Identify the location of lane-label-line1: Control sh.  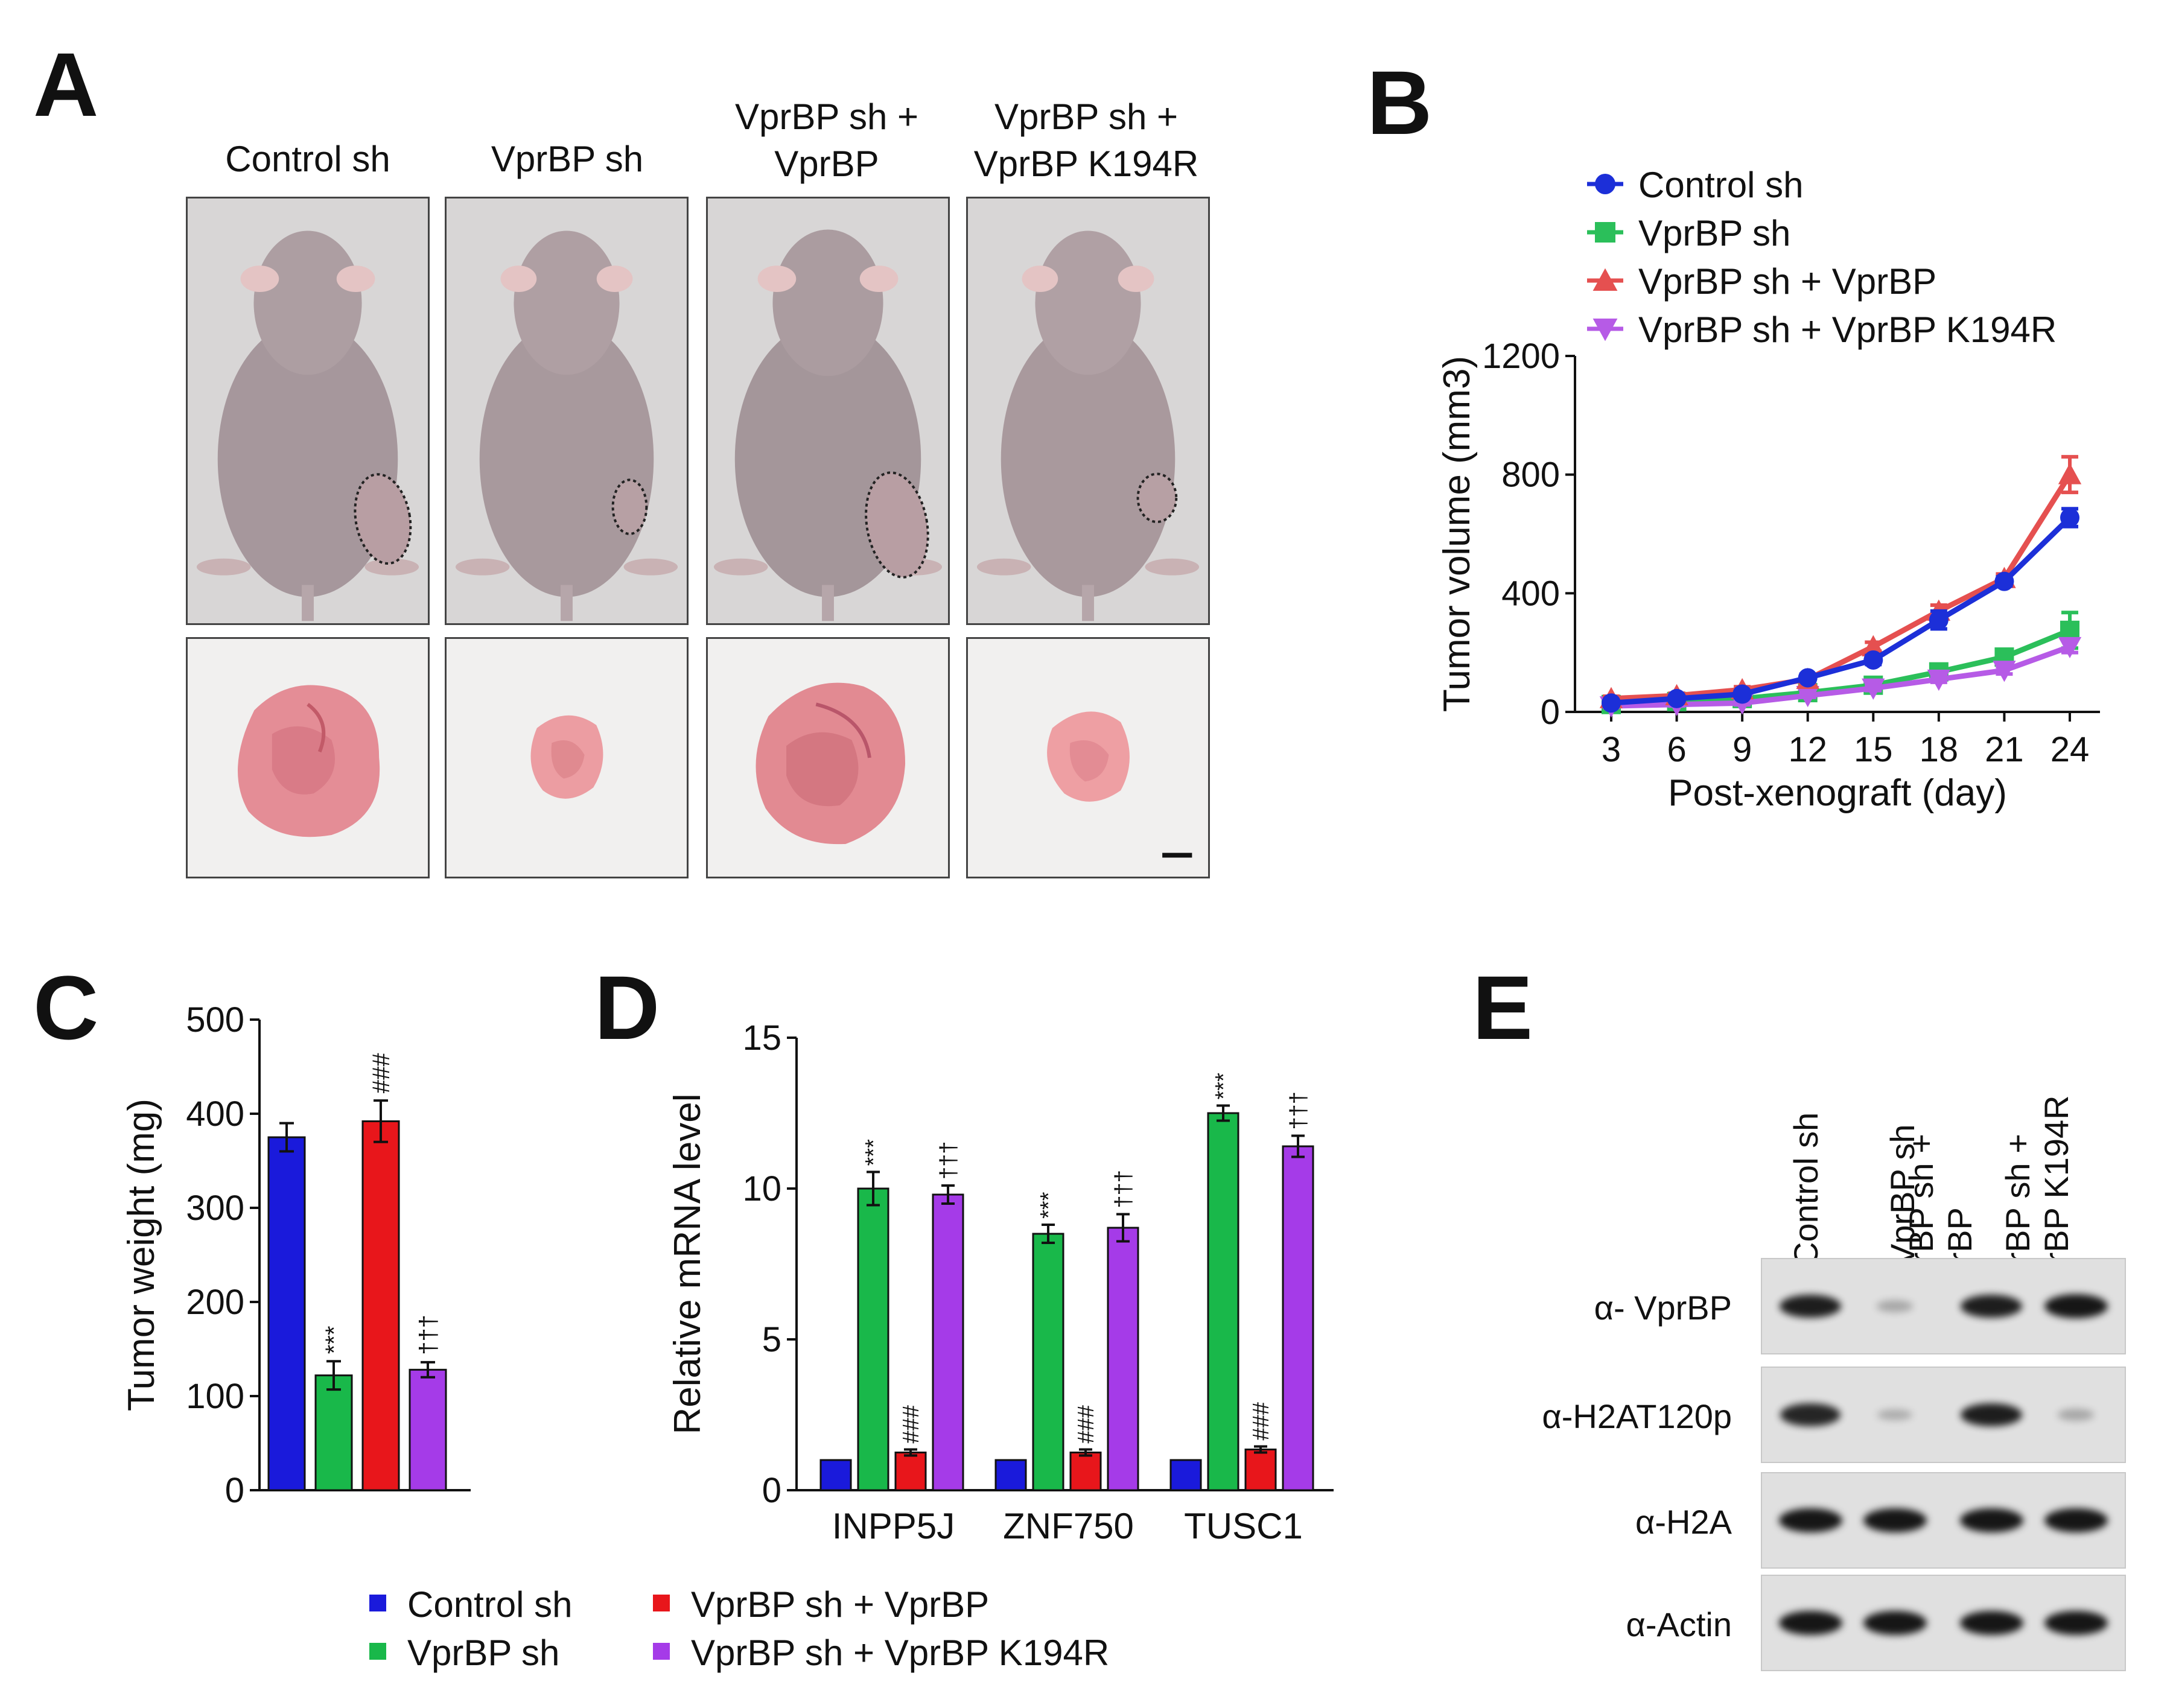
(1806, 1189).